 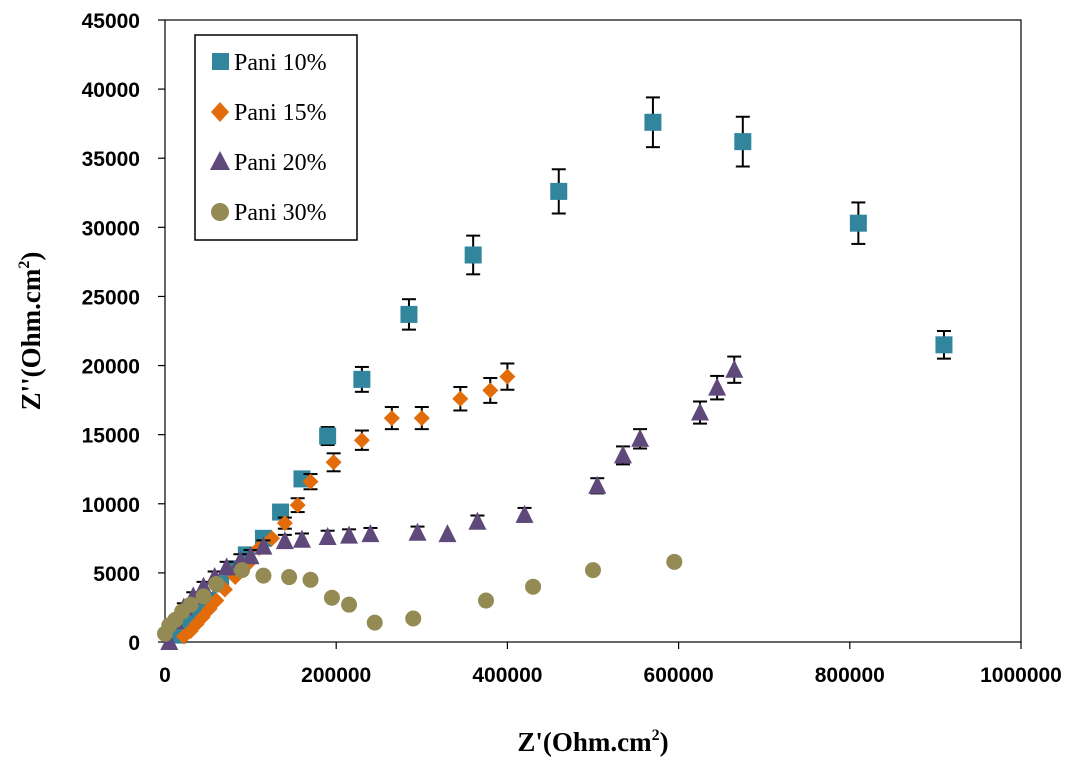 What do you see at coordinates (507, 675) in the screenshot?
I see `x-tick-label: 400000` at bounding box center [507, 675].